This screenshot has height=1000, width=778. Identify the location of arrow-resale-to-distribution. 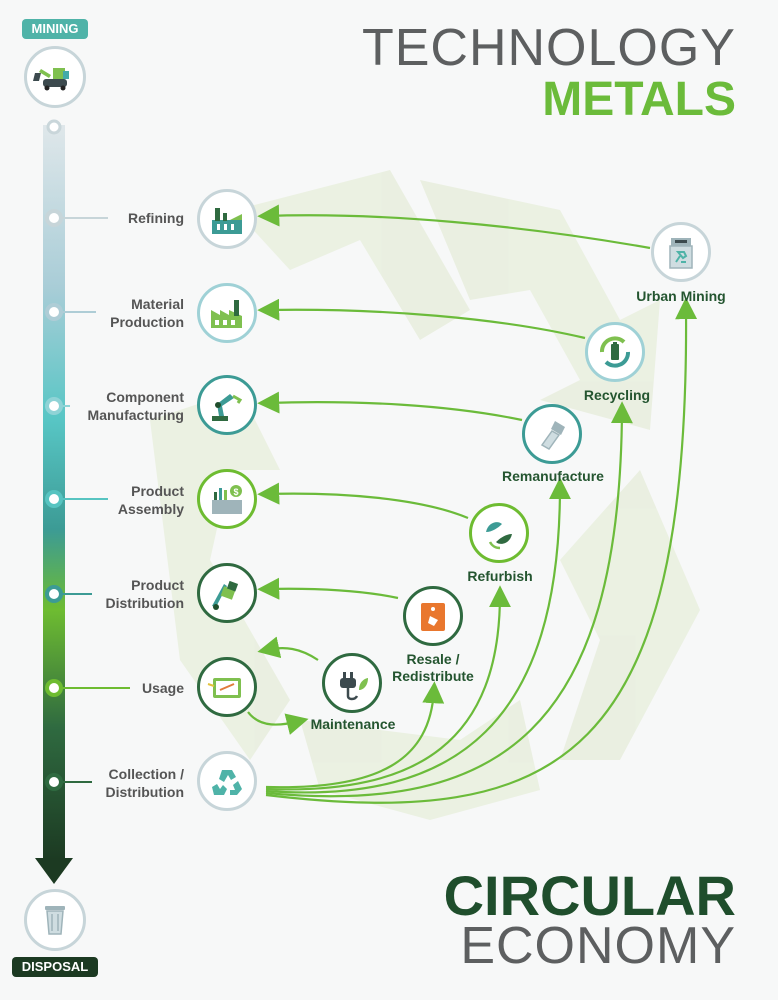
(328, 588).